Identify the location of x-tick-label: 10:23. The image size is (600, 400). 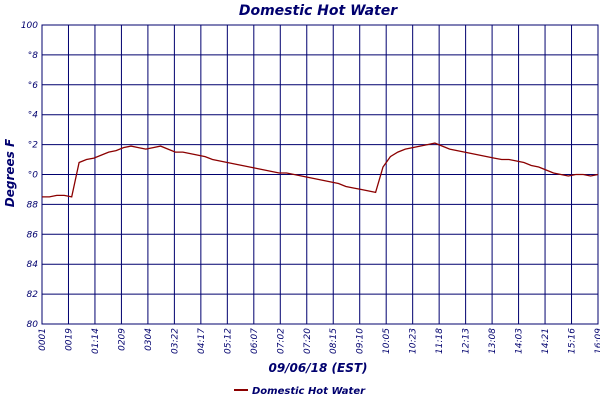
(414, 341).